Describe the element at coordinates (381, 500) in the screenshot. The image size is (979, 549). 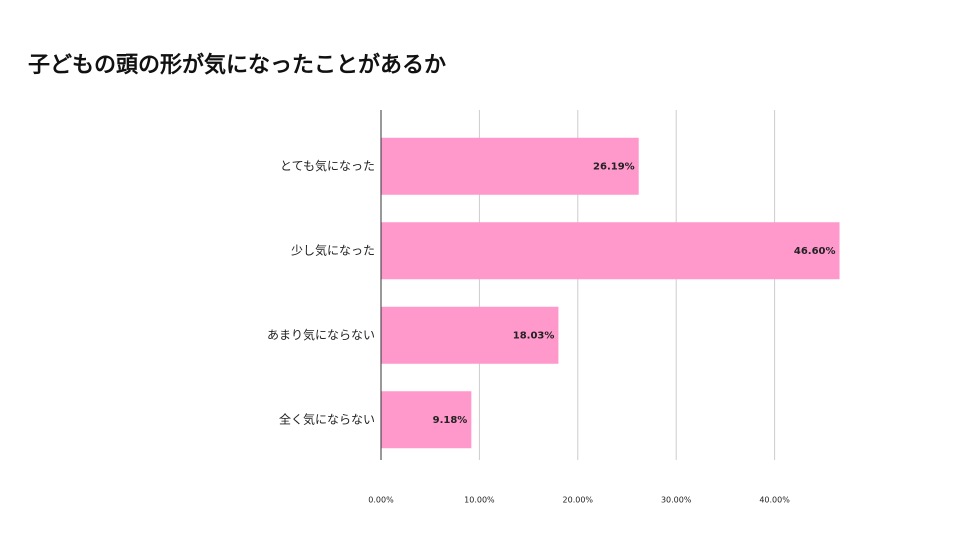
I see `x-tick-label: 0.00%` at that location.